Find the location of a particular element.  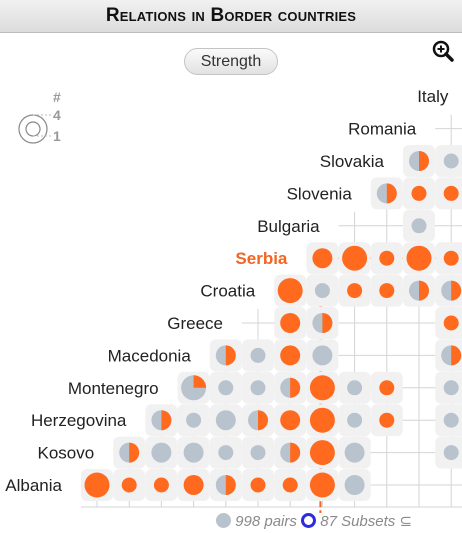

cell-macedonia-greece is located at coordinates (258, 355).